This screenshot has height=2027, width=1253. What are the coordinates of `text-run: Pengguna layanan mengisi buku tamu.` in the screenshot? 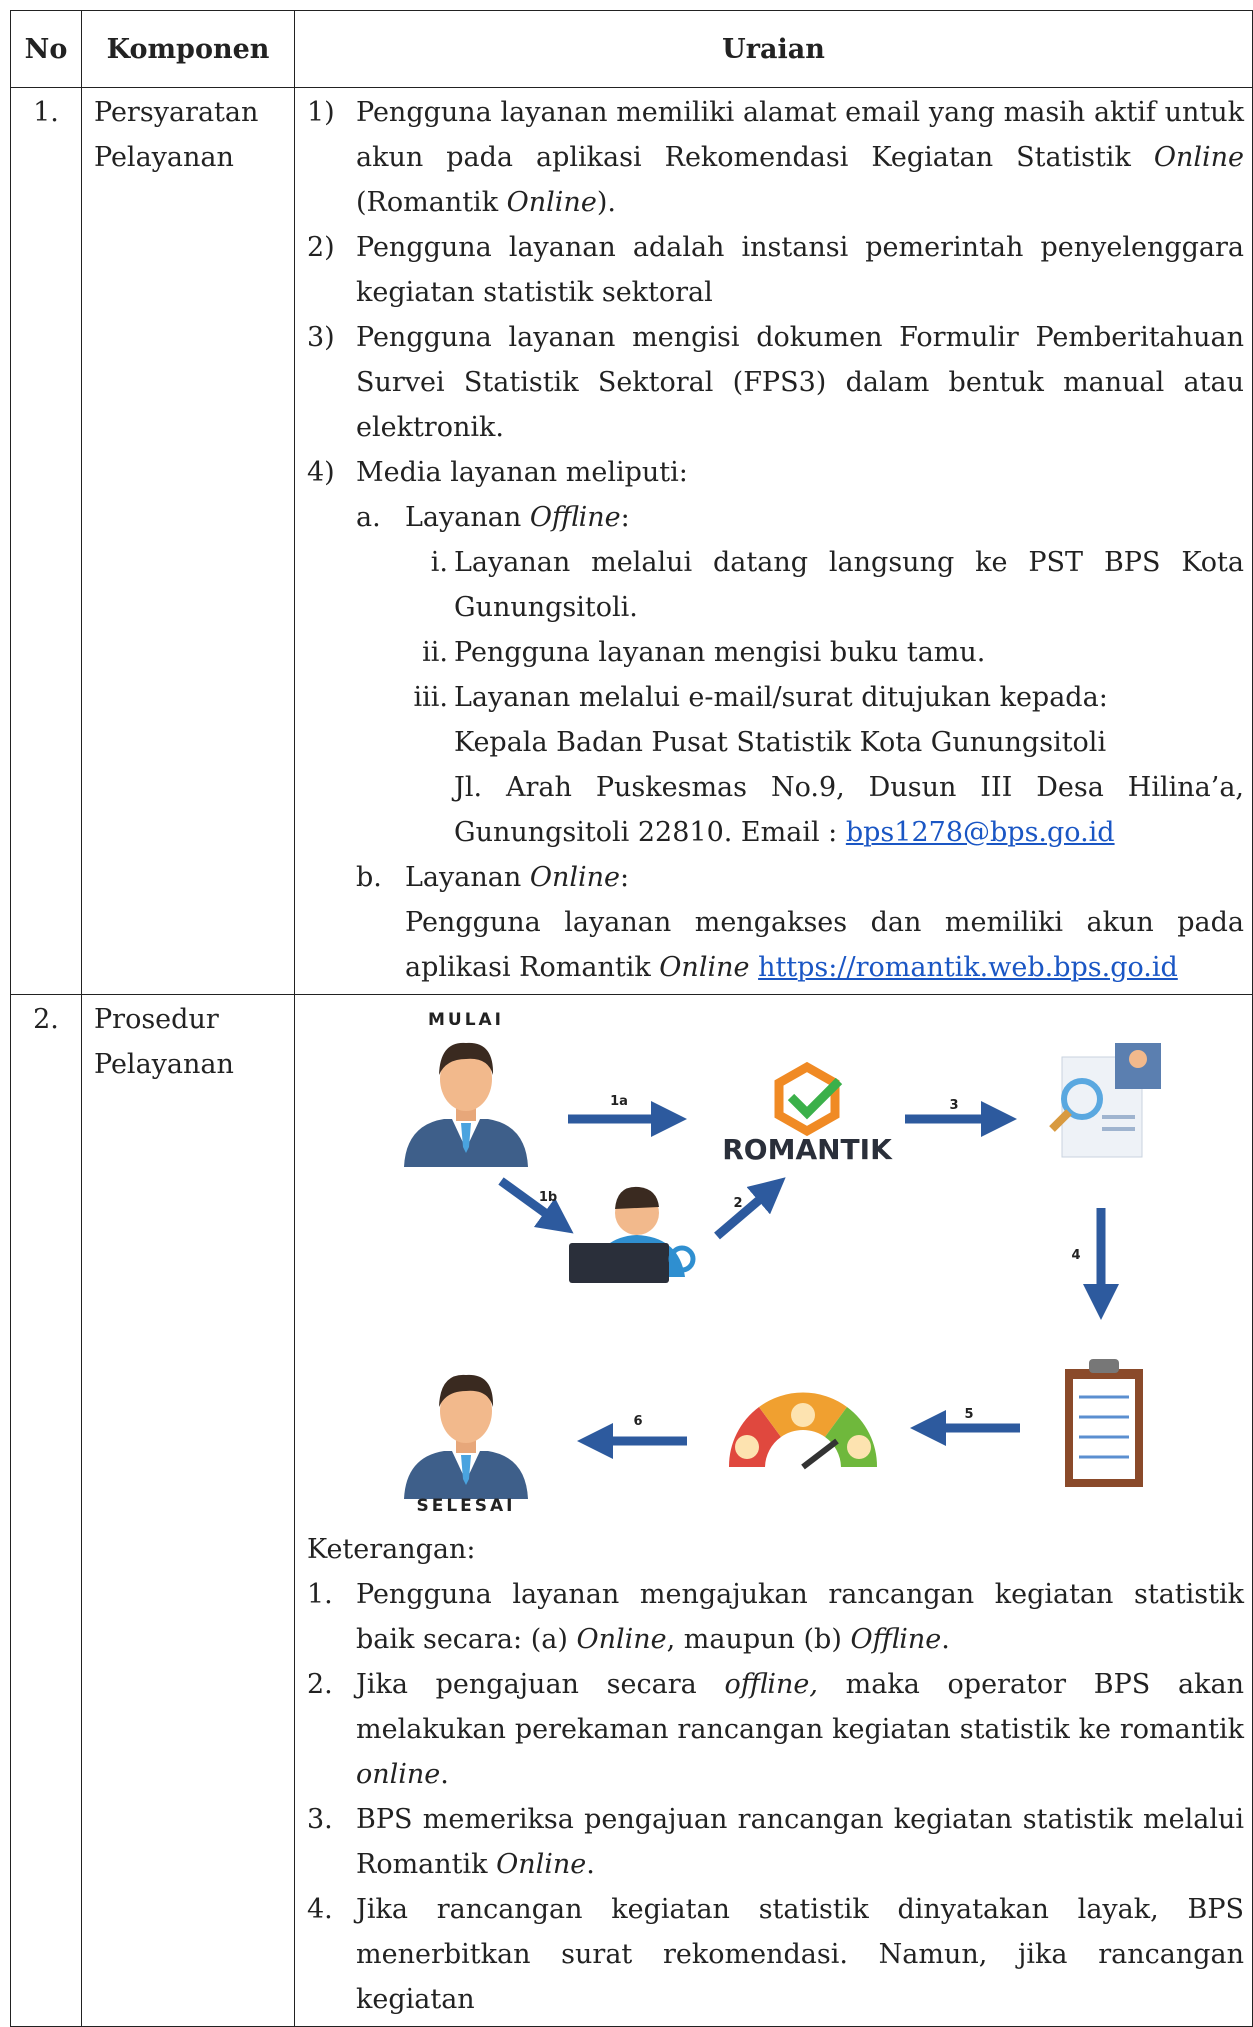 It's located at (720, 652).